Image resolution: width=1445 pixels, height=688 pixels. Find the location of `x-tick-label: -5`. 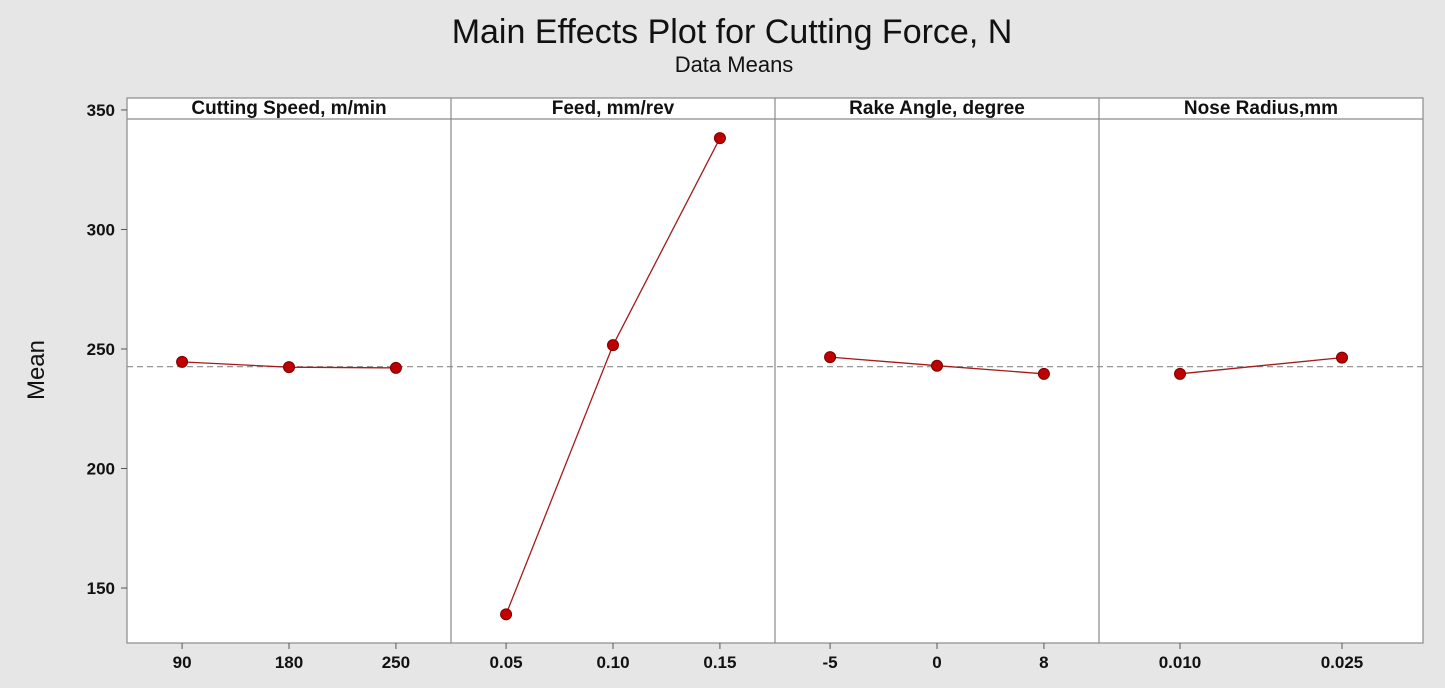

x-tick-label: -5 is located at coordinates (830, 662).